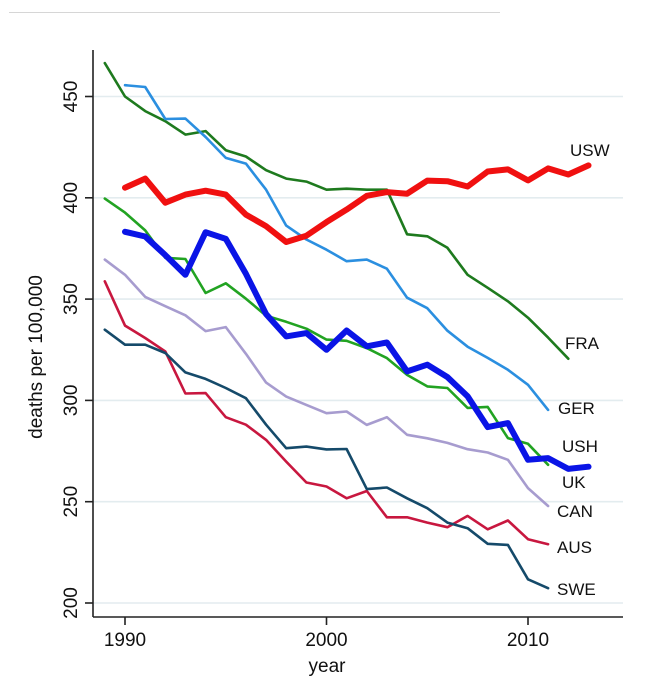 The width and height of the screenshot is (660, 682). Describe the element at coordinates (71, 299) in the screenshot. I see `y-tick-label-350: 350` at that location.